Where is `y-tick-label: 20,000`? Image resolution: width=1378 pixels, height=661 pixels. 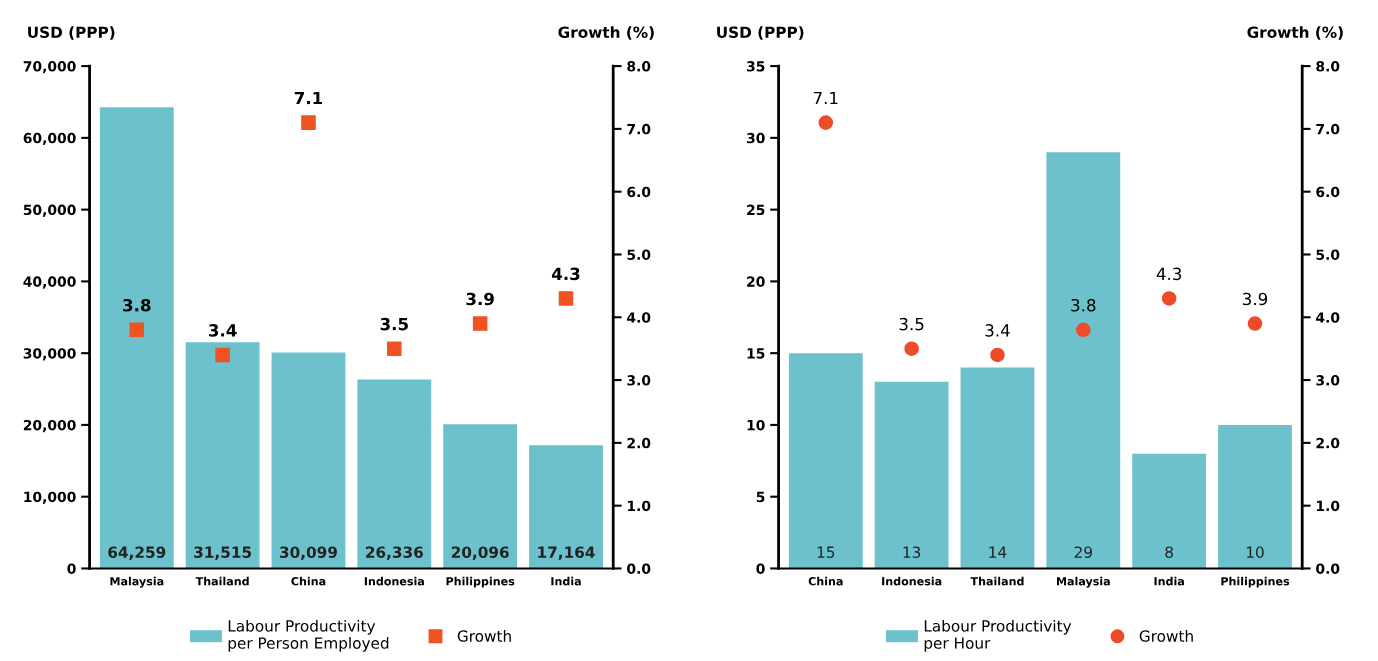
y-tick-label: 20,000 is located at coordinates (49, 426).